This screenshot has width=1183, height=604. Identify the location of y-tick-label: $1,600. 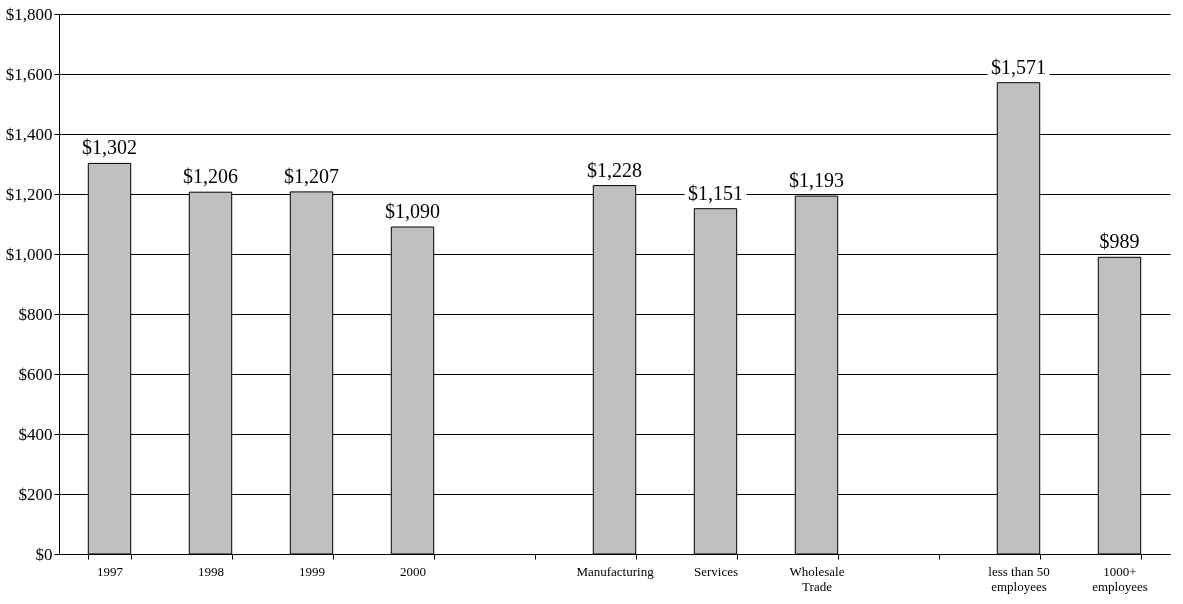
(29, 74).